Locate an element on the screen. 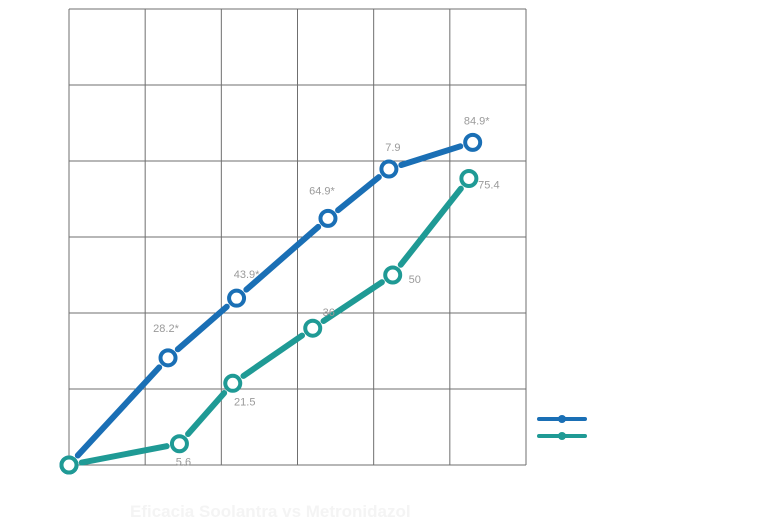  series-2-data-label: 5.6 is located at coordinates (183, 463).